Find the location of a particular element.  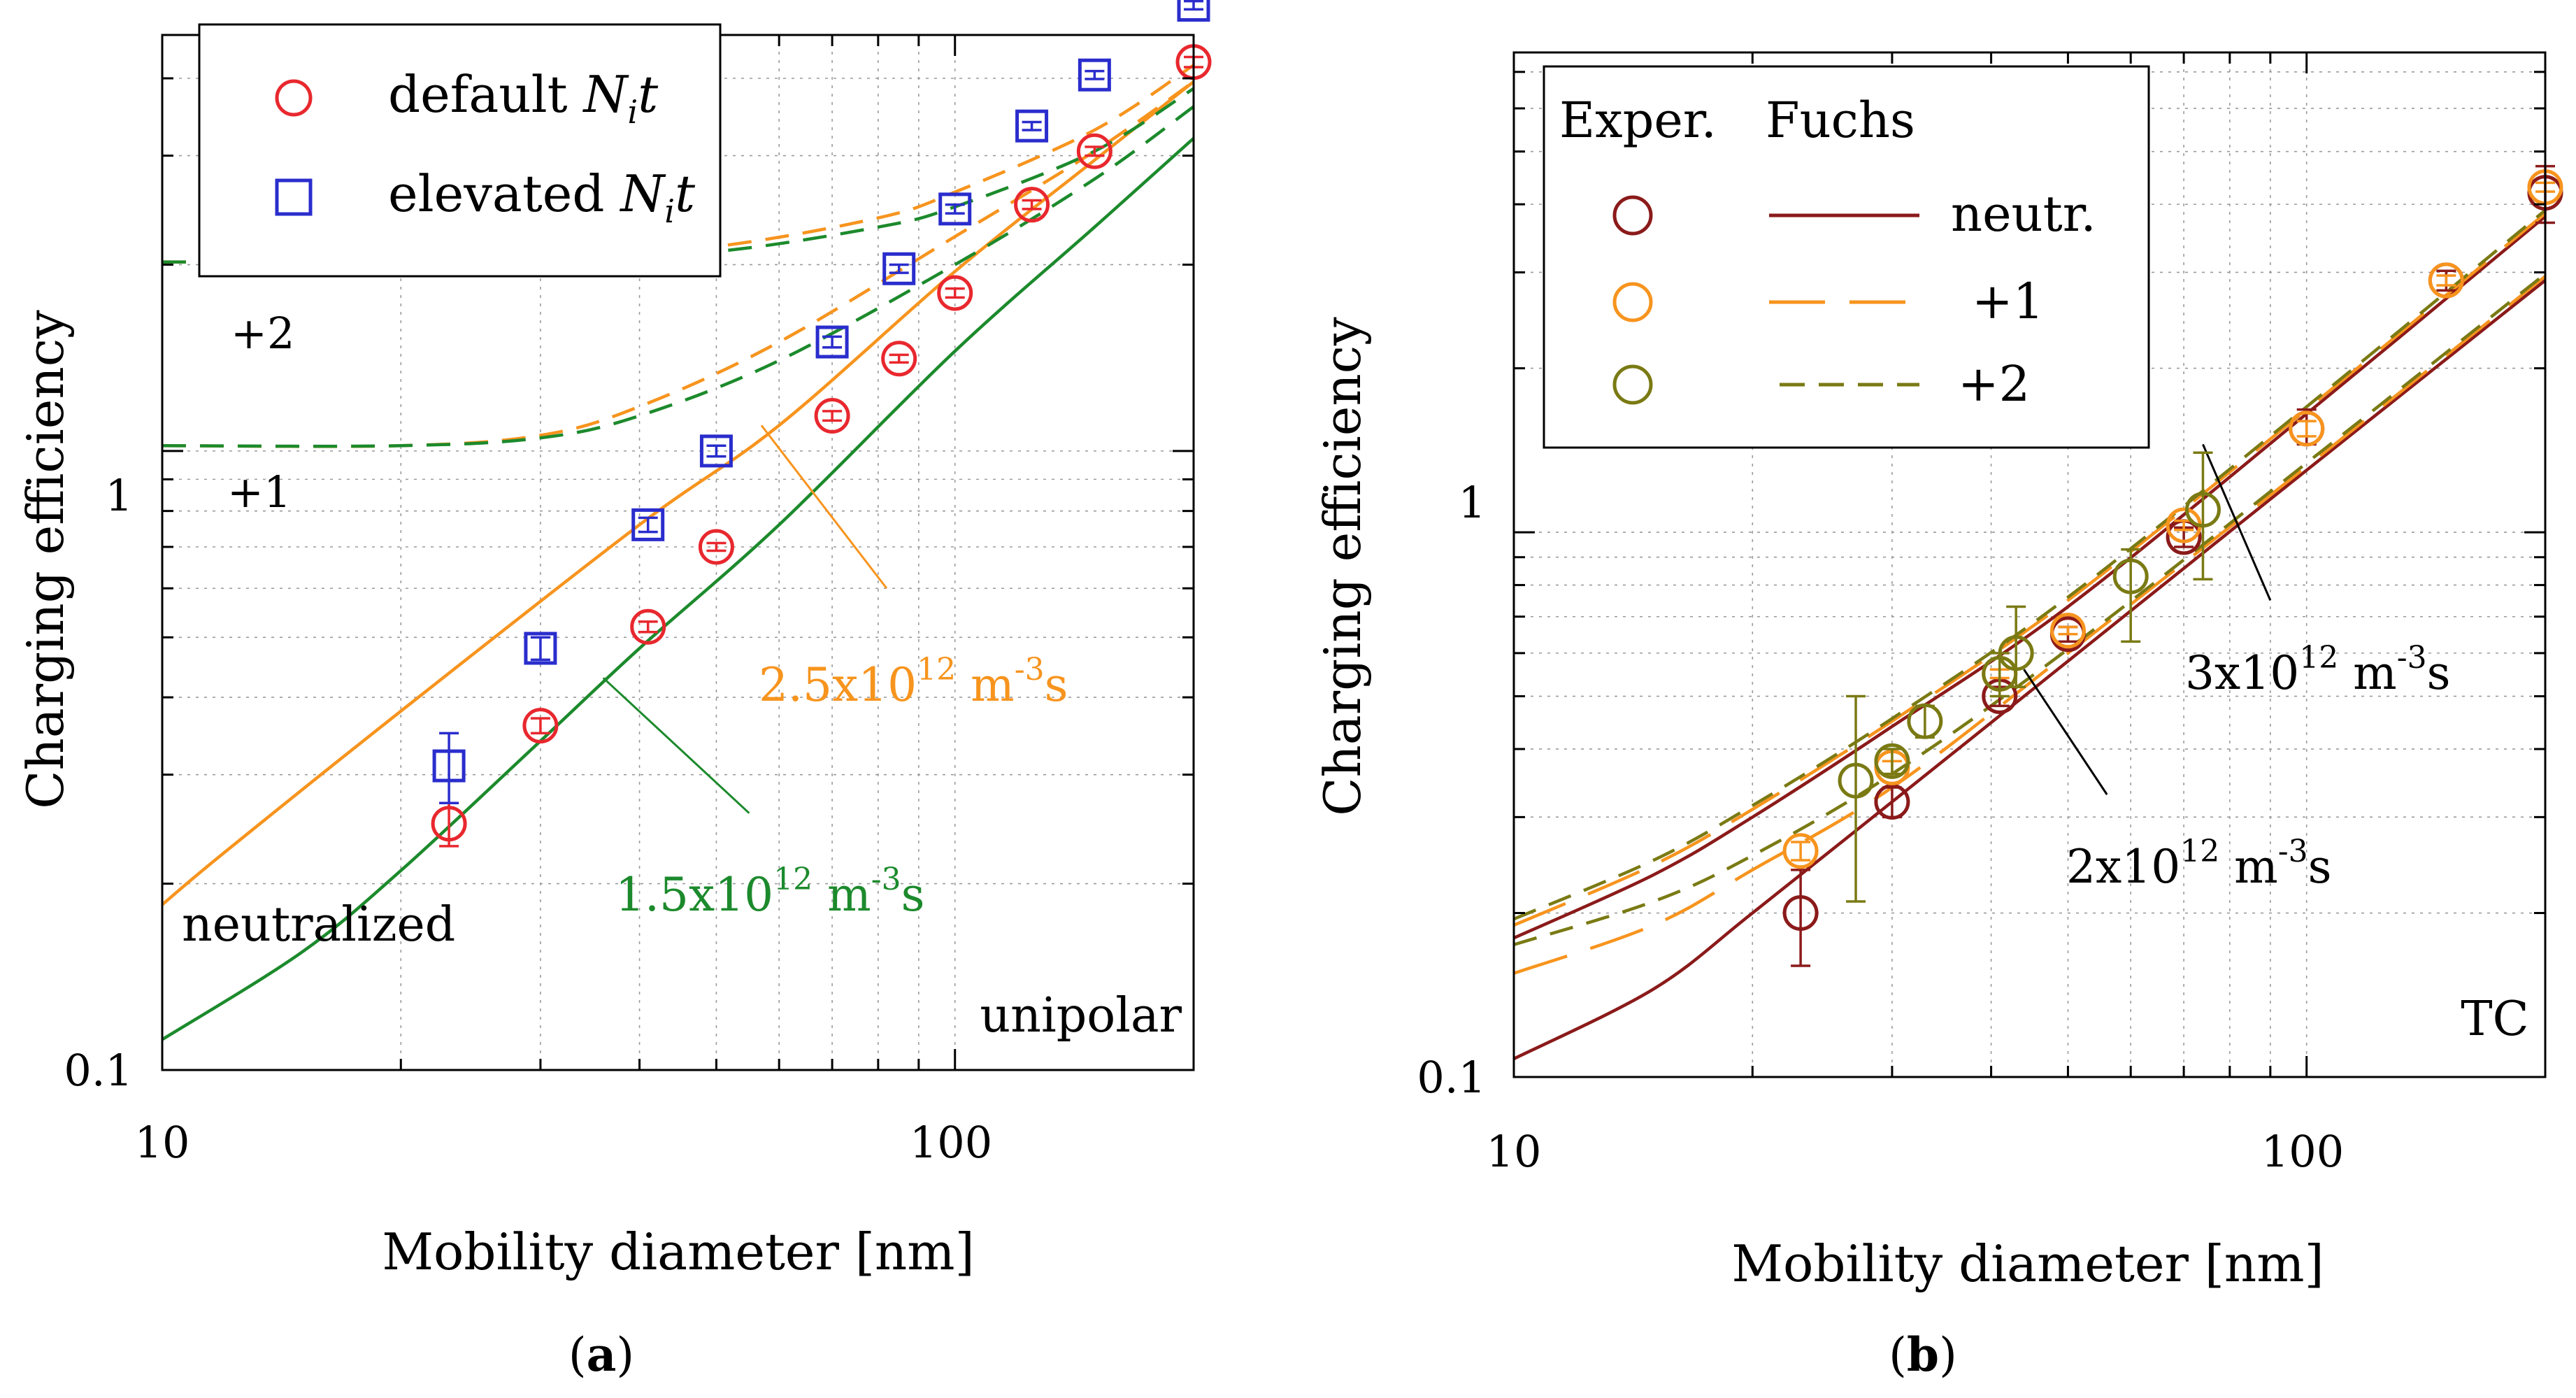

b-xtick-10: 10 is located at coordinates (1514, 1151).